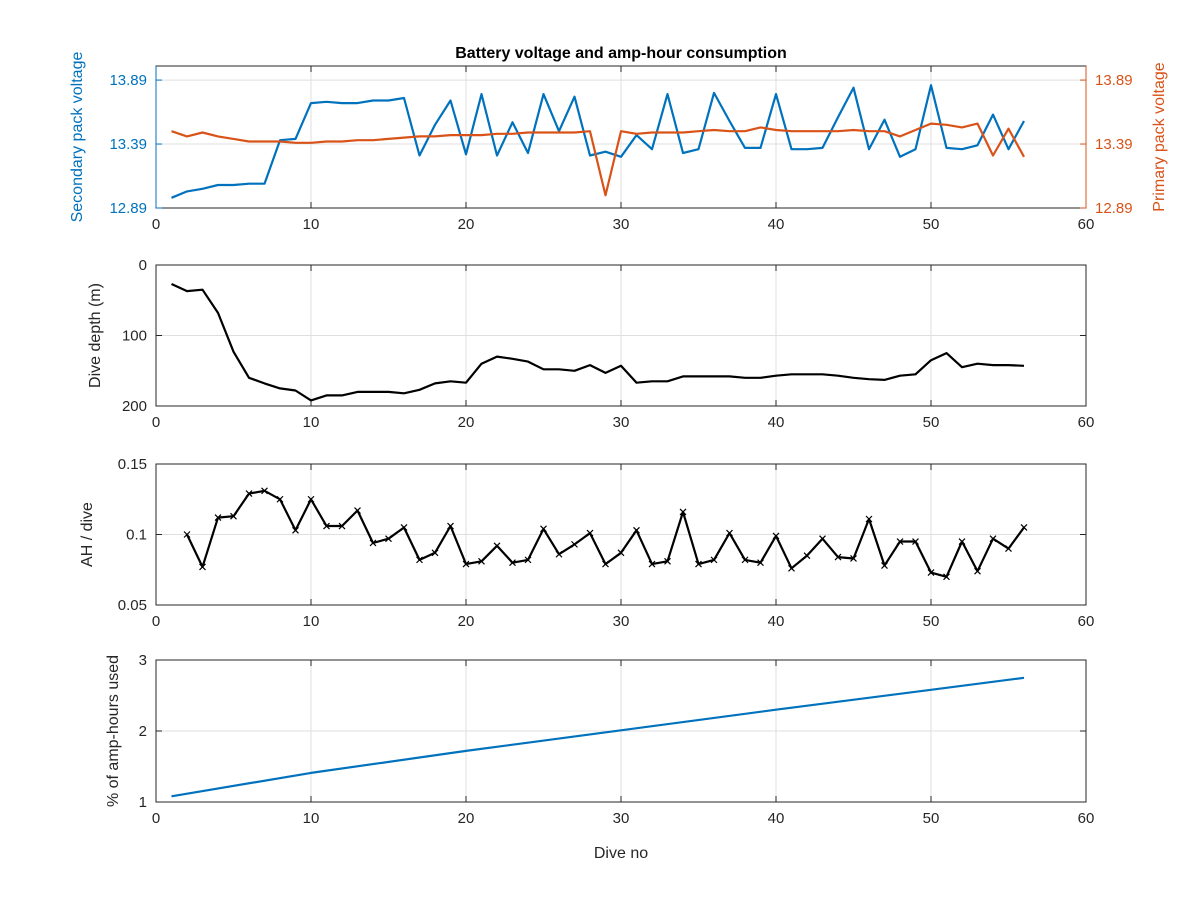 This screenshot has width=1200, height=900. I want to click on y-axis-label: % of amp-hours used, so click(113, 731).